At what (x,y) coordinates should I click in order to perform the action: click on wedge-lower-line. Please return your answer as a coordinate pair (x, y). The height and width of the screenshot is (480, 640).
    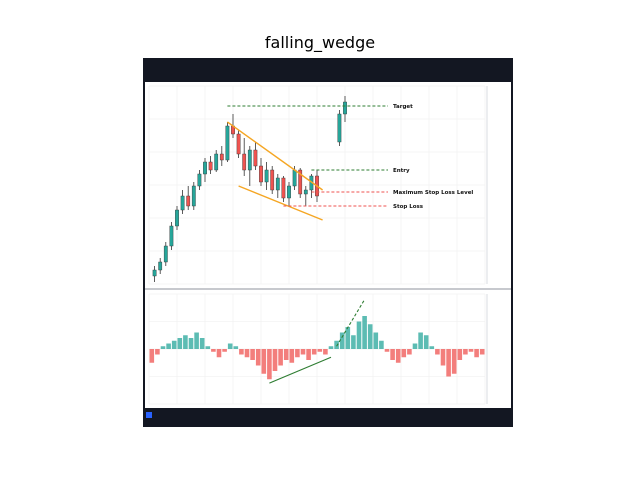
    Looking at the image, I should click on (280, 203).